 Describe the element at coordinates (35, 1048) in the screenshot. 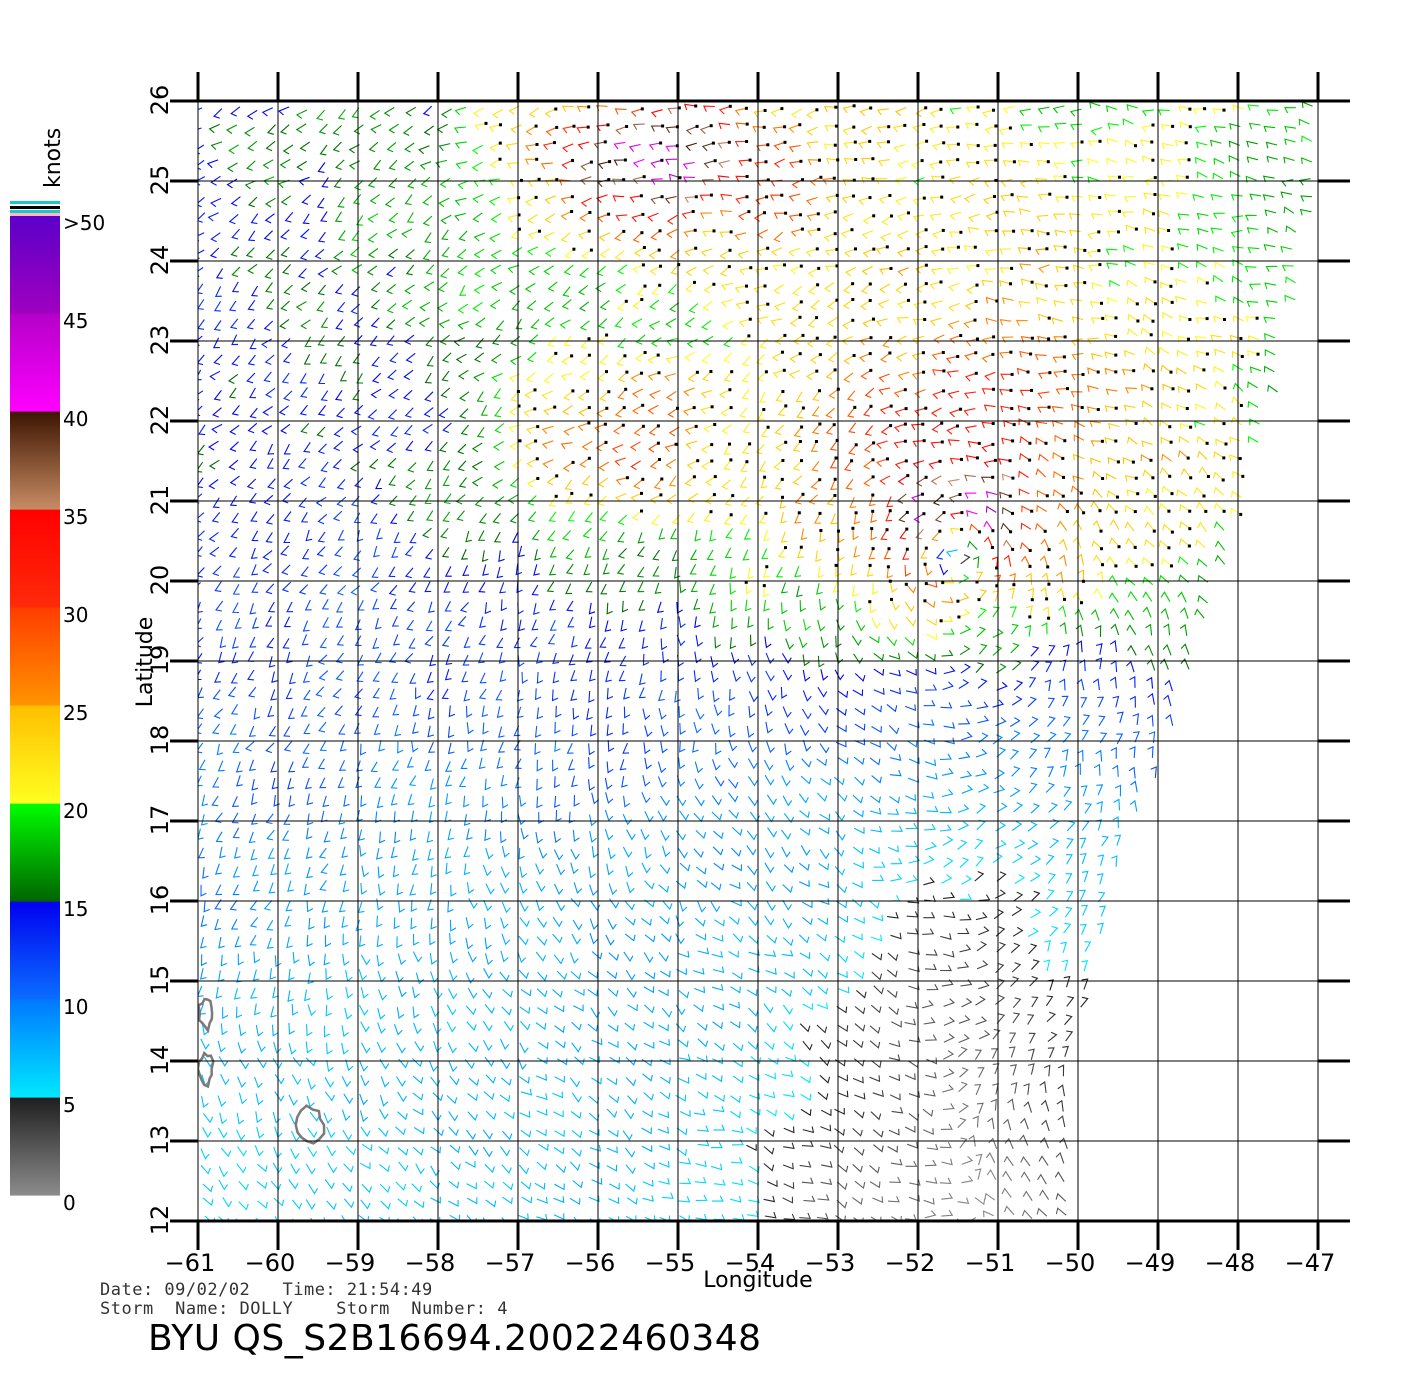

I see `colorbar-segment` at that location.